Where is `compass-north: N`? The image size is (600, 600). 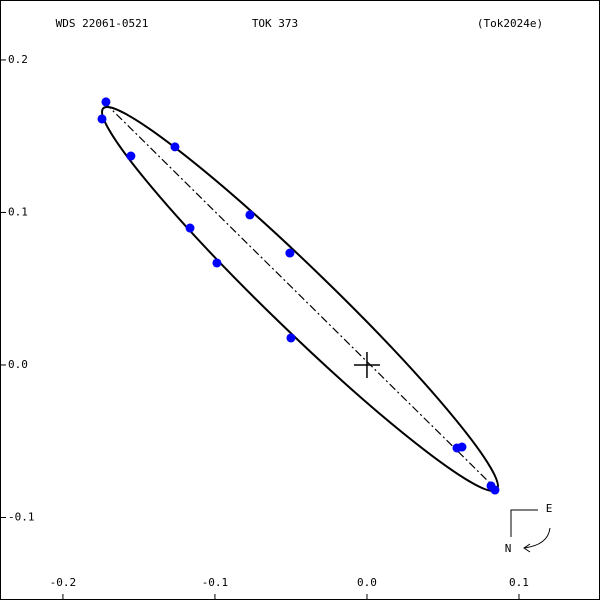 compass-north: N is located at coordinates (508, 548).